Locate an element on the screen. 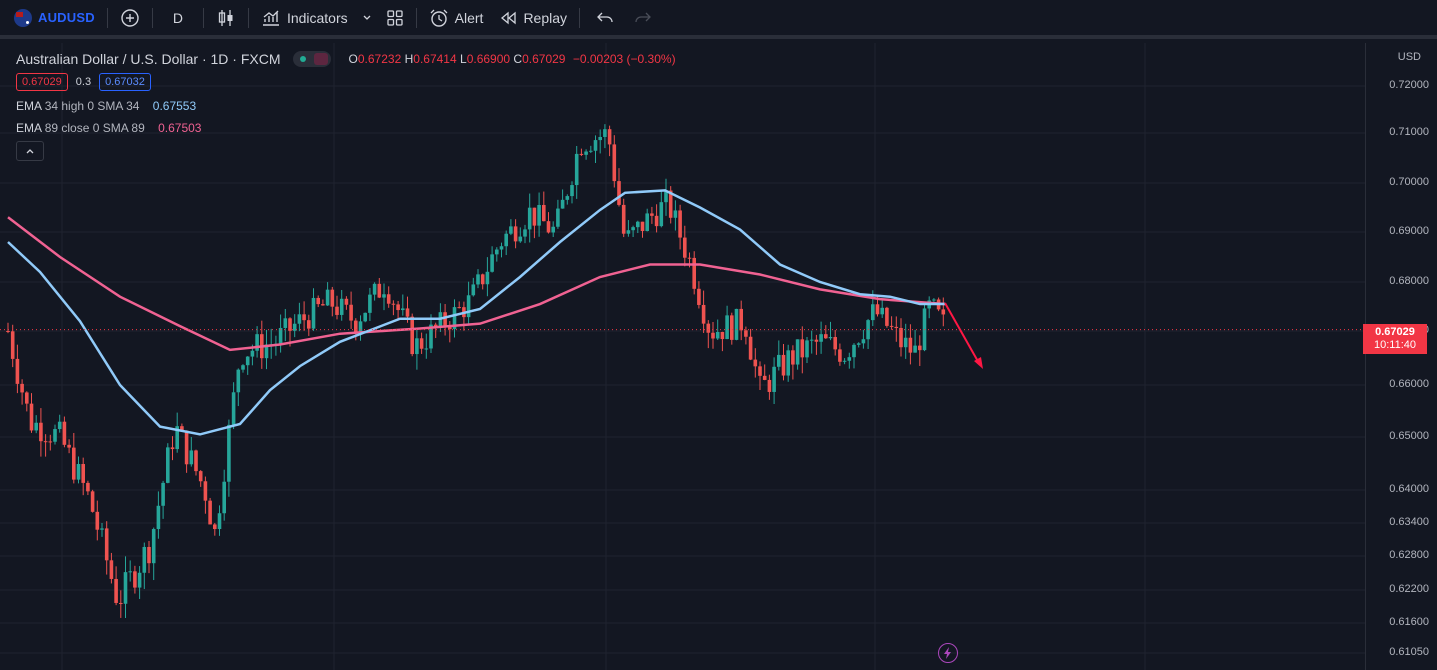 The width and height of the screenshot is (1437, 670). collapse-legend-button is located at coordinates (30, 151).